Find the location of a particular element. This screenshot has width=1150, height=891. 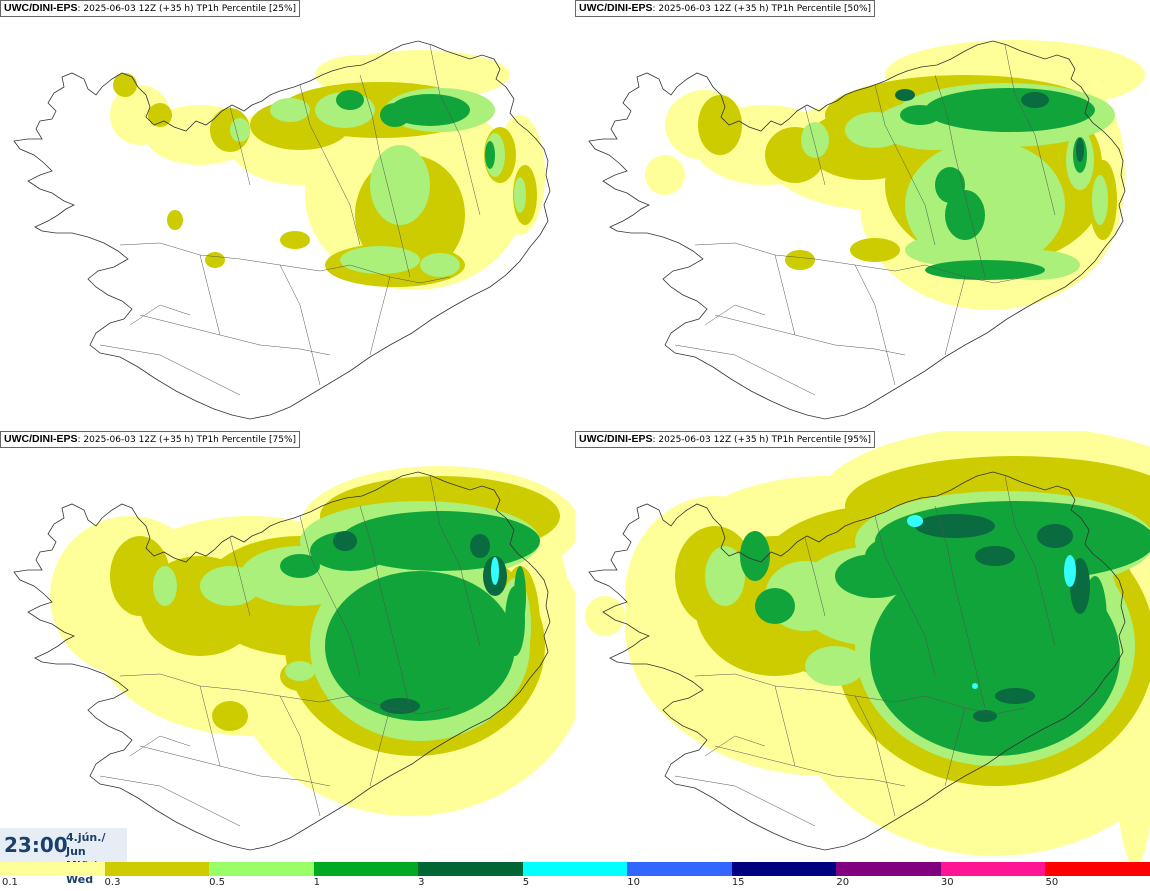

colorbar-tick-label: 5 is located at coordinates (526, 882).